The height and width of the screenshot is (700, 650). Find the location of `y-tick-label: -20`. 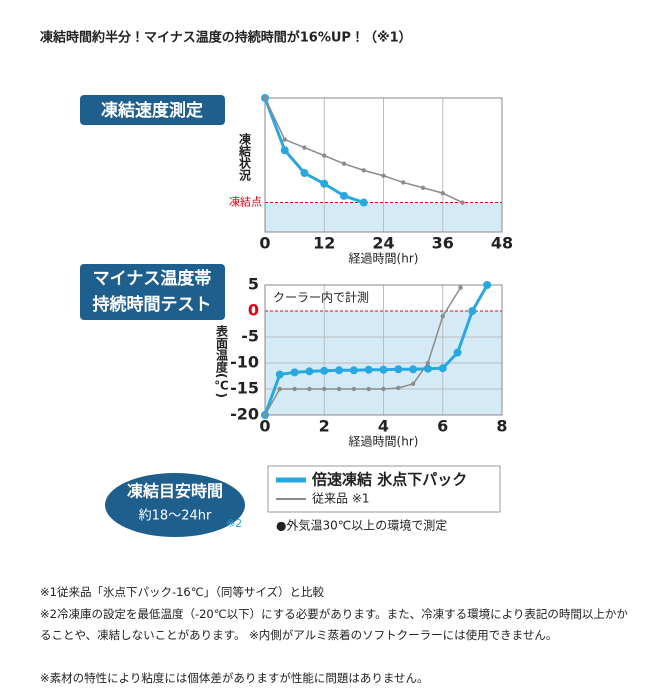

y-tick-label: -20 is located at coordinates (244, 414).